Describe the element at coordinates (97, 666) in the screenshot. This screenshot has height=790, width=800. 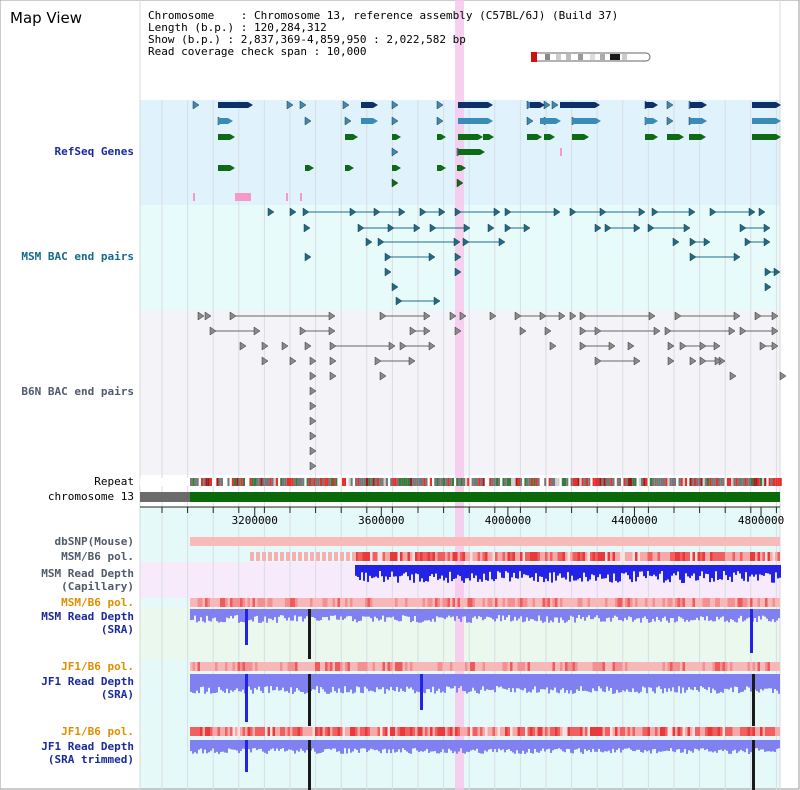
I see `track-label-jf1-b6-pol: JF1/B6 pol.` at that location.